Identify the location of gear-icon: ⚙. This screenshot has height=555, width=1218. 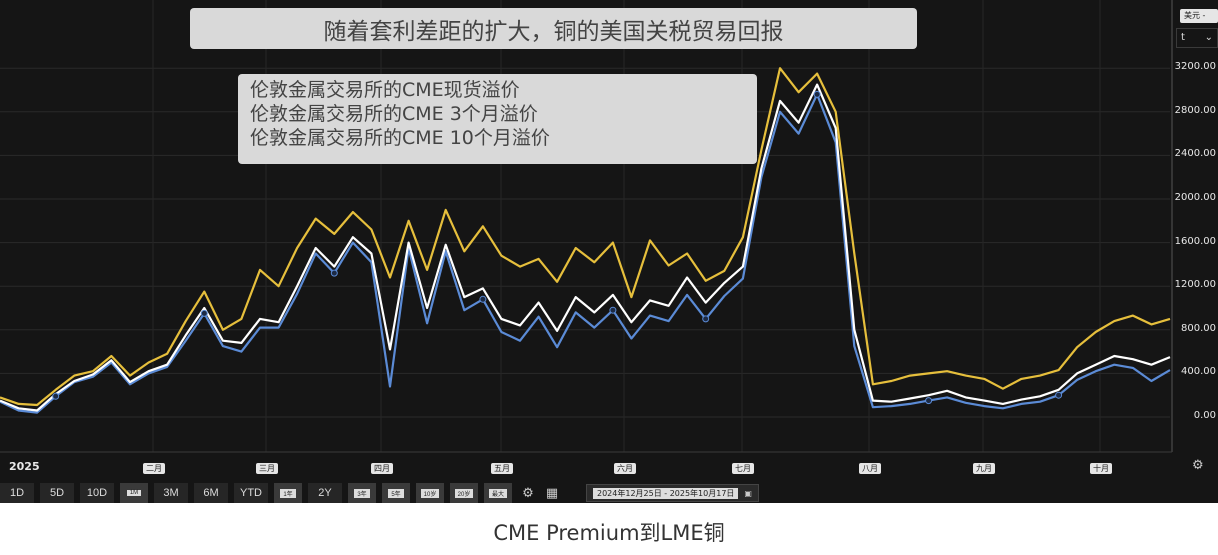
(528, 493).